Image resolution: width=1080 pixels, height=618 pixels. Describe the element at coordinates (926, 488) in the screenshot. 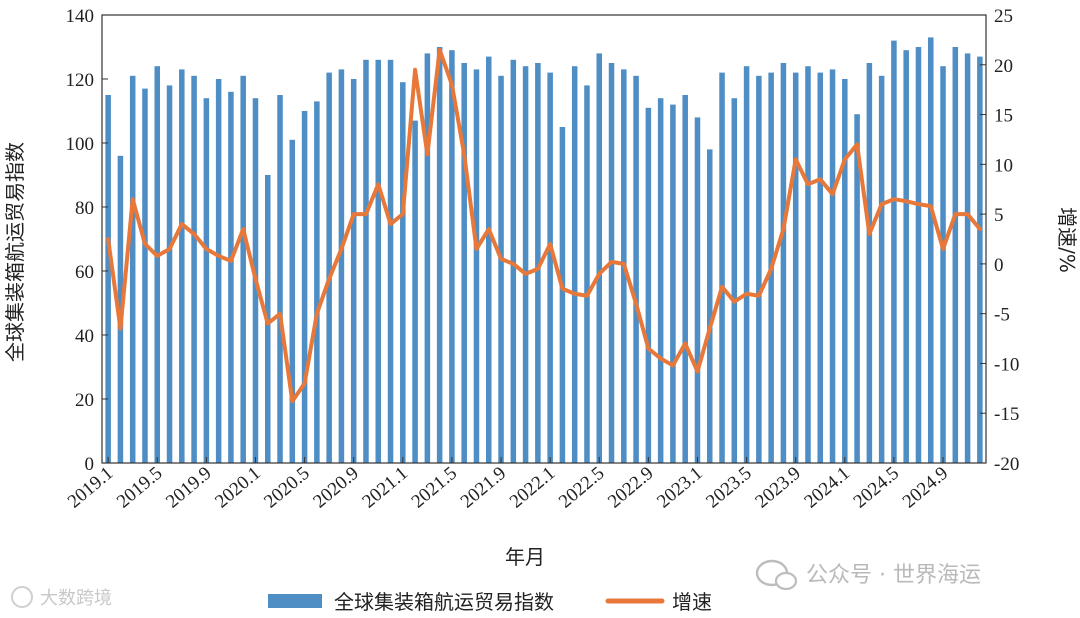

I see `x-tick-label: 2024.9` at that location.